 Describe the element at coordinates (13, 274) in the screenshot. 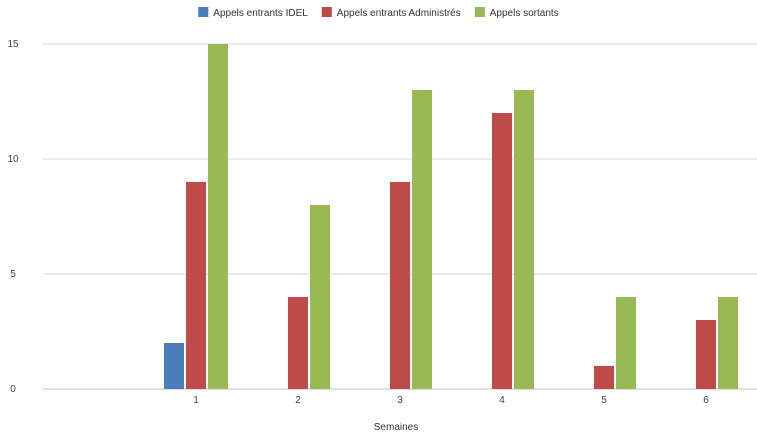

I see `y-tick-label: 5` at that location.